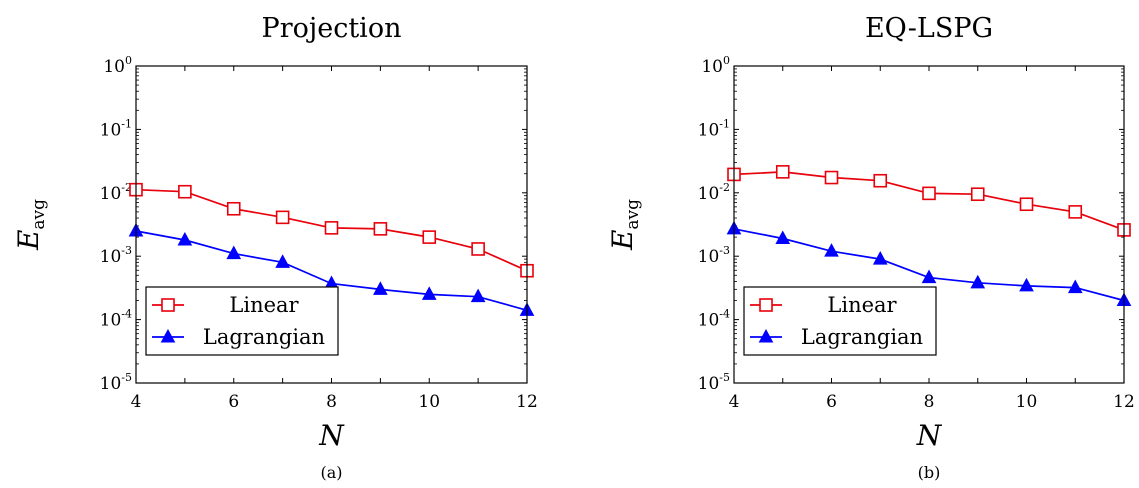  I want to click on subfigure-caption: (a), so click(331, 472).